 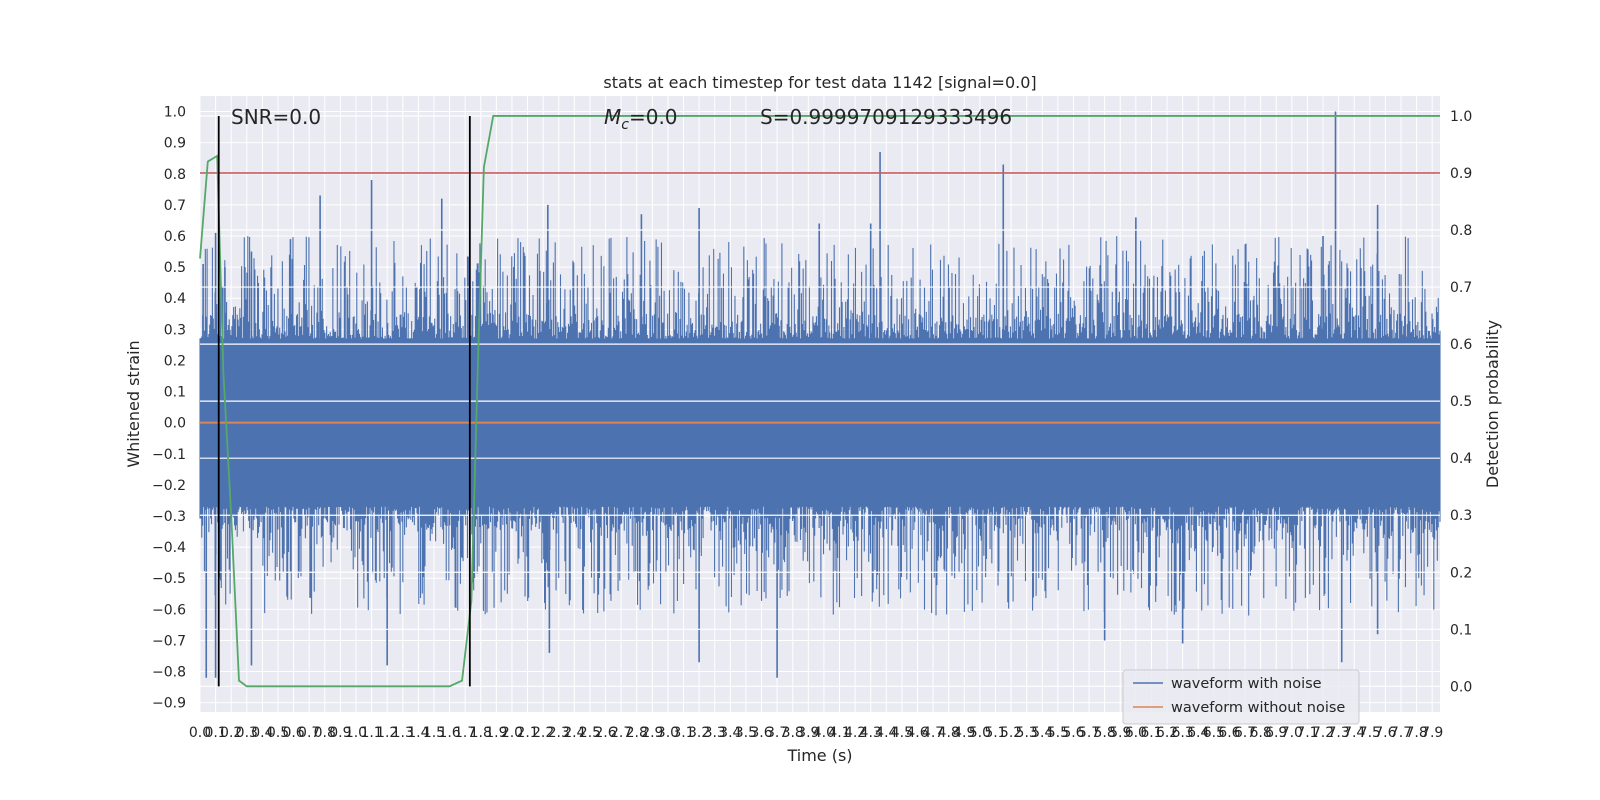 I want to click on x-tick-label: 6.1, so click(x=1151, y=733).